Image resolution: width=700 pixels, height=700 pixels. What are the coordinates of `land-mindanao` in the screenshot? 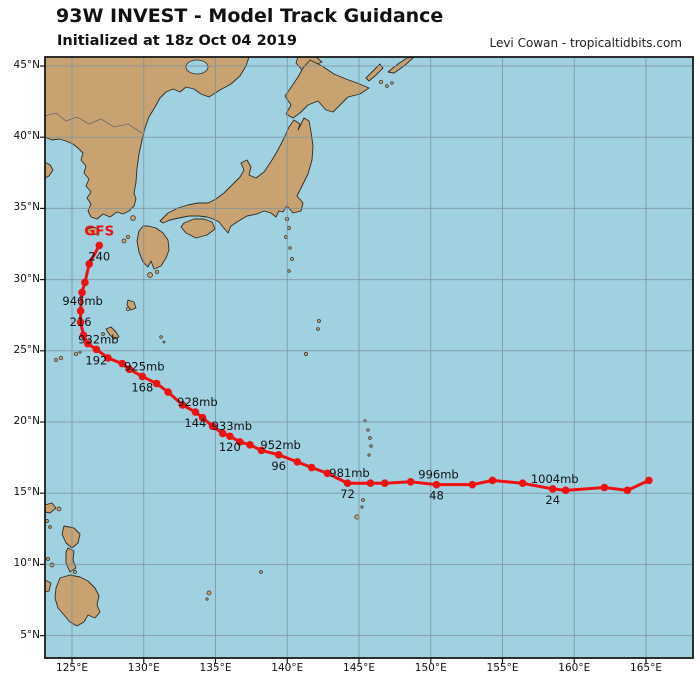 It's located at (77, 600).